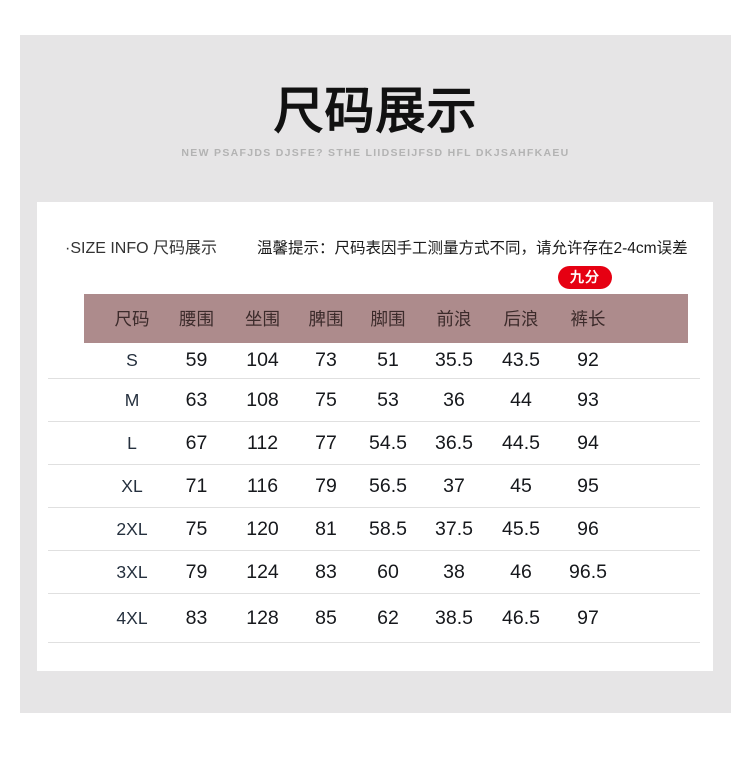 The image size is (750, 758). What do you see at coordinates (132, 319) in the screenshot?
I see `header-cell: 尺码` at bounding box center [132, 319].